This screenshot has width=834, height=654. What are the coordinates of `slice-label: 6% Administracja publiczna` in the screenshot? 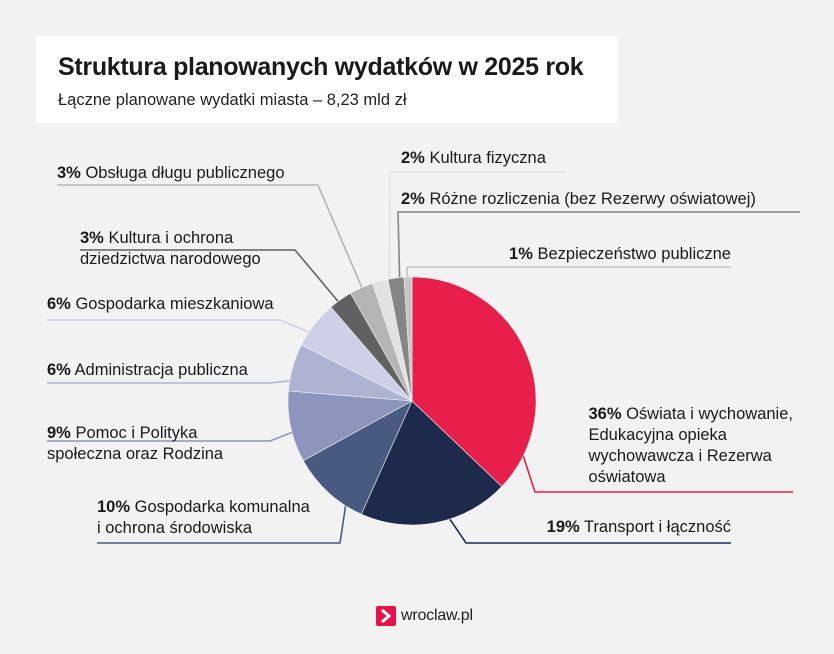 It's located at (148, 370).